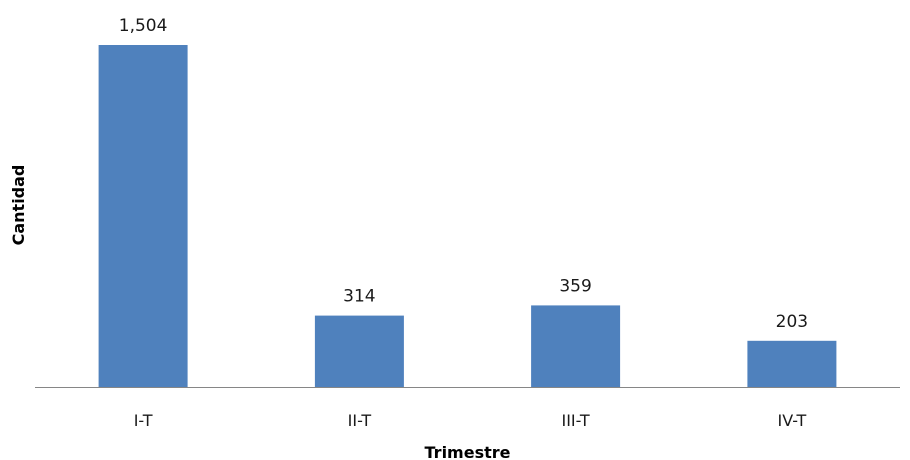 This screenshot has height=460, width=910. Describe the element at coordinates (468, 451) in the screenshot. I see `x-axis-title: Trimestre` at that location.